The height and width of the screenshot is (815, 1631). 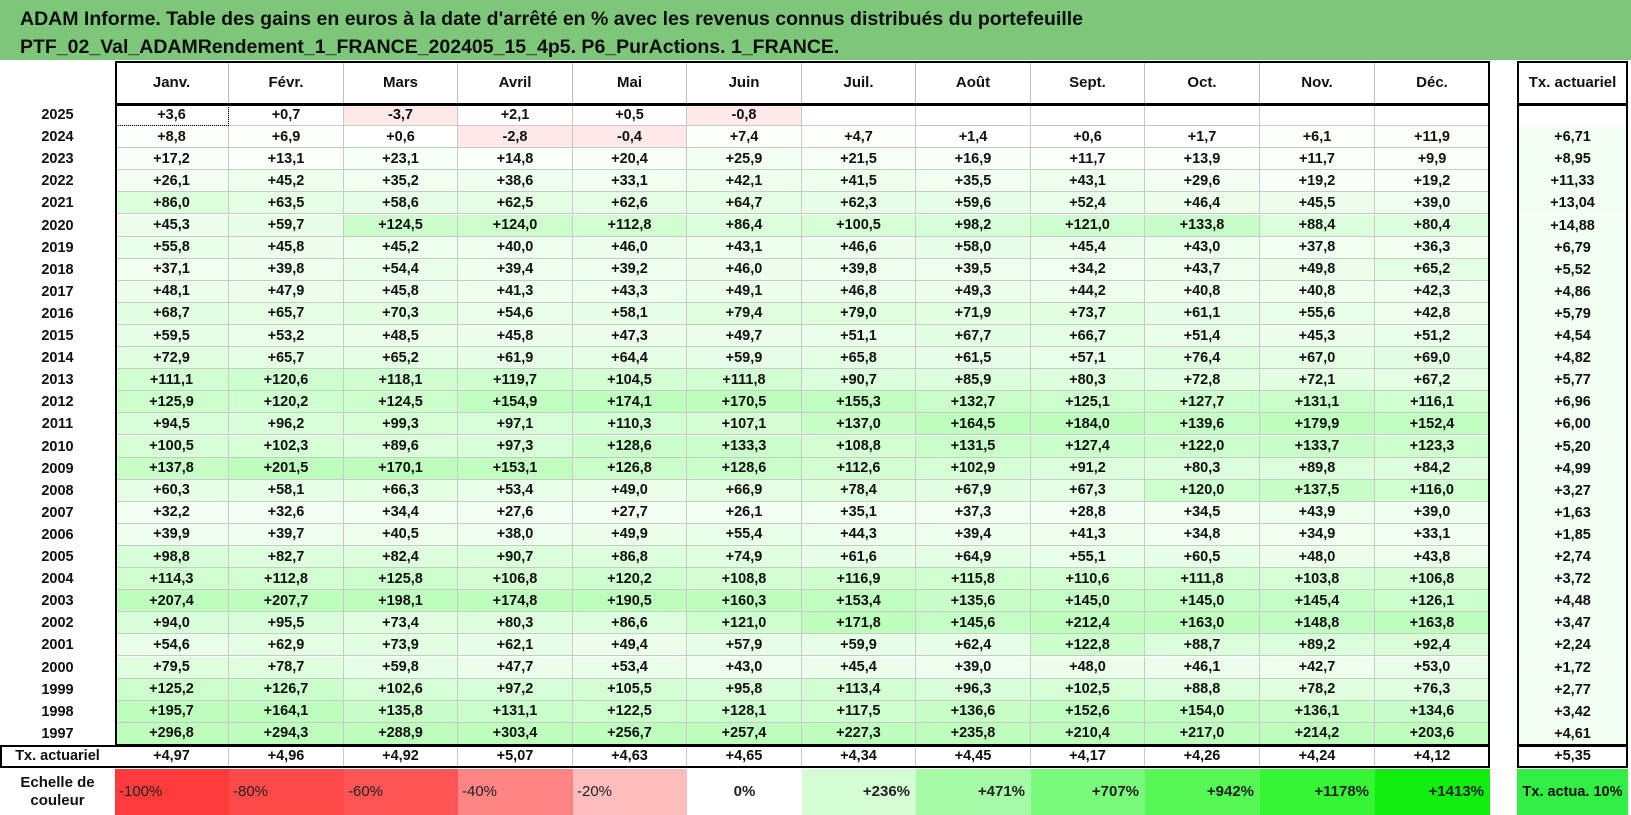 I want to click on table-cell: +55,1, so click(x=1088, y=557).